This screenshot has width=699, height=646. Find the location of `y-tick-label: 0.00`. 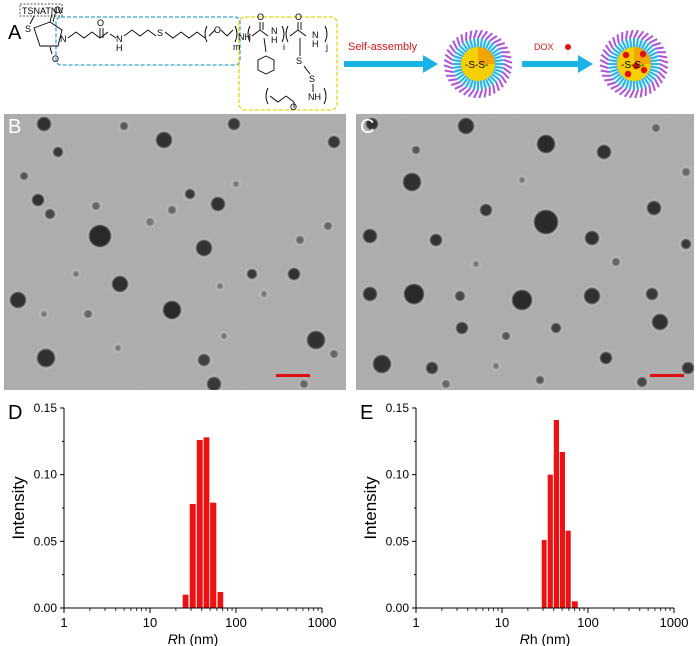

y-tick-label: 0.00 is located at coordinates (46, 608).